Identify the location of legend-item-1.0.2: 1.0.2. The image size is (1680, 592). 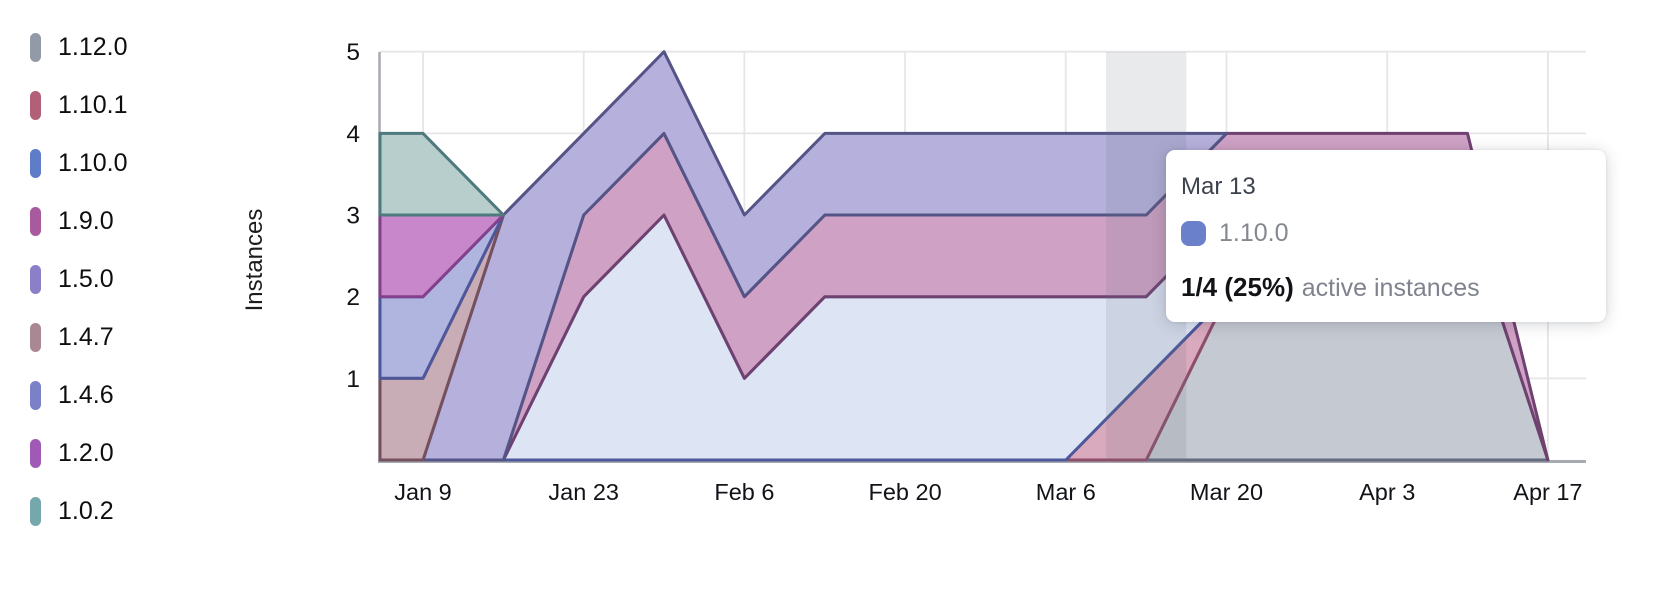
(79, 511).